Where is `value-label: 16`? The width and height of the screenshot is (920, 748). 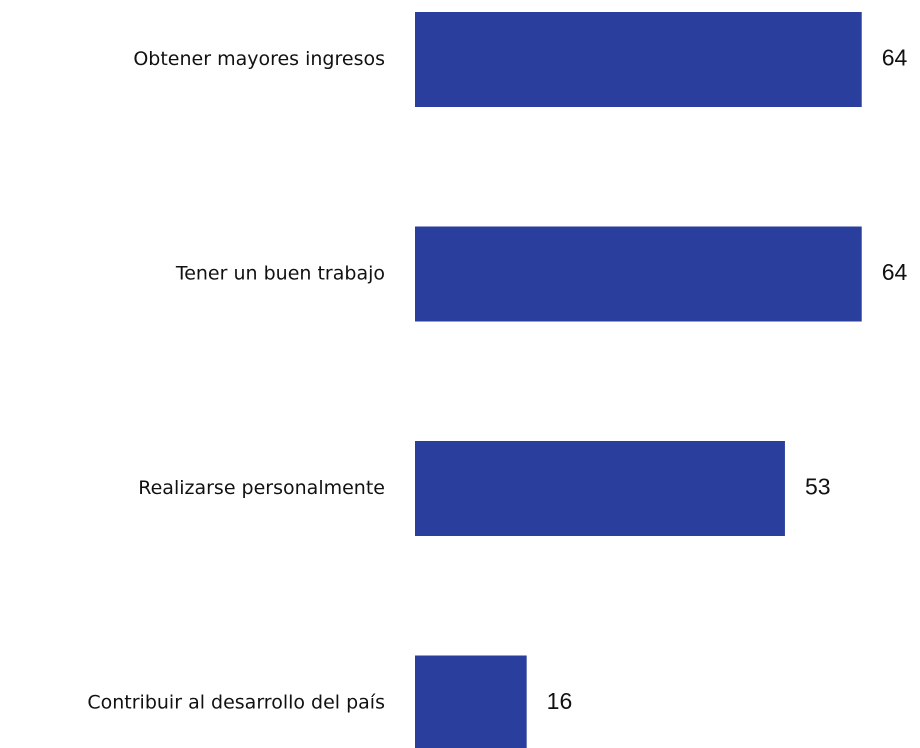 value-label: 16 is located at coordinates (560, 701).